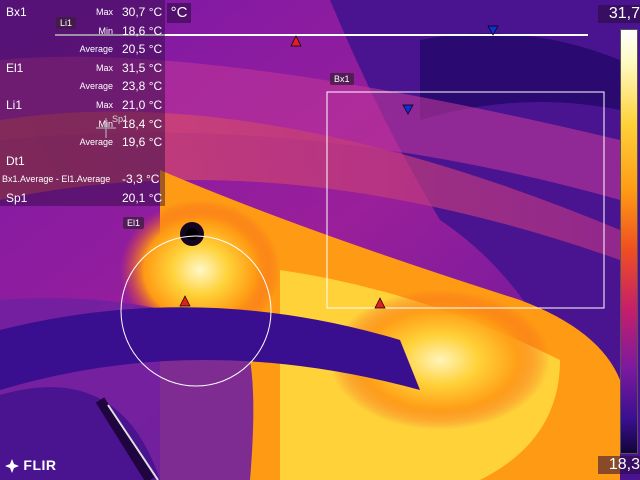 The width and height of the screenshot is (640, 480). Describe the element at coordinates (14, 105) in the screenshot. I see `measurement-name: Li1` at that location.